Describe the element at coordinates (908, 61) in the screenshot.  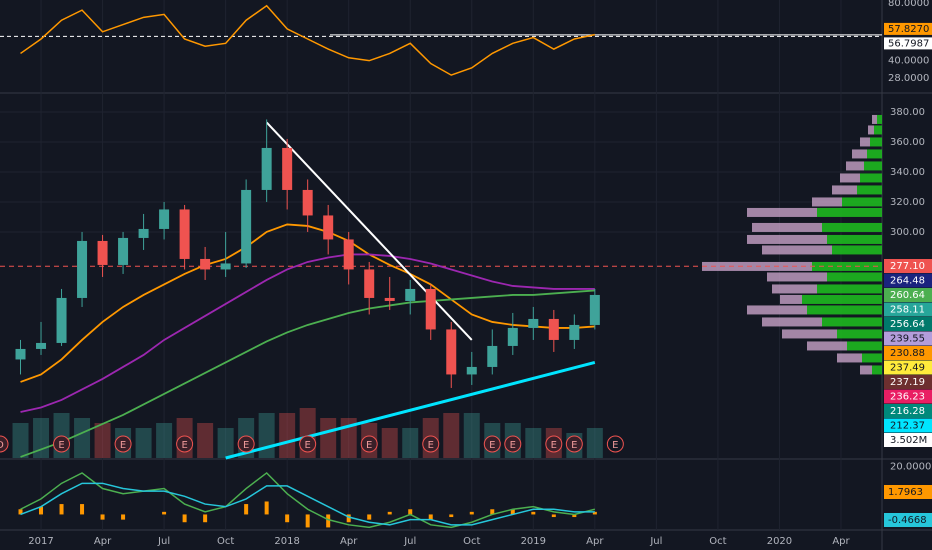
I see `rsi-tick-label: 40.0000` at that location.